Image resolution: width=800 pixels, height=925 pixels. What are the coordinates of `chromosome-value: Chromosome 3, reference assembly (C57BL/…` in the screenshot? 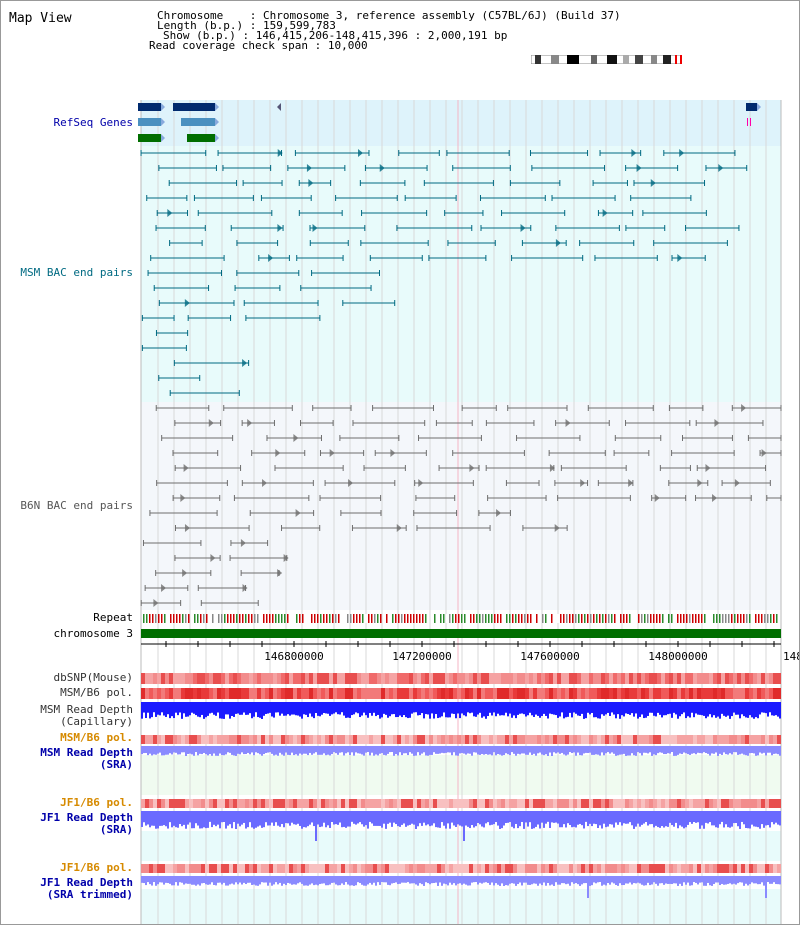 It's located at (441, 15).